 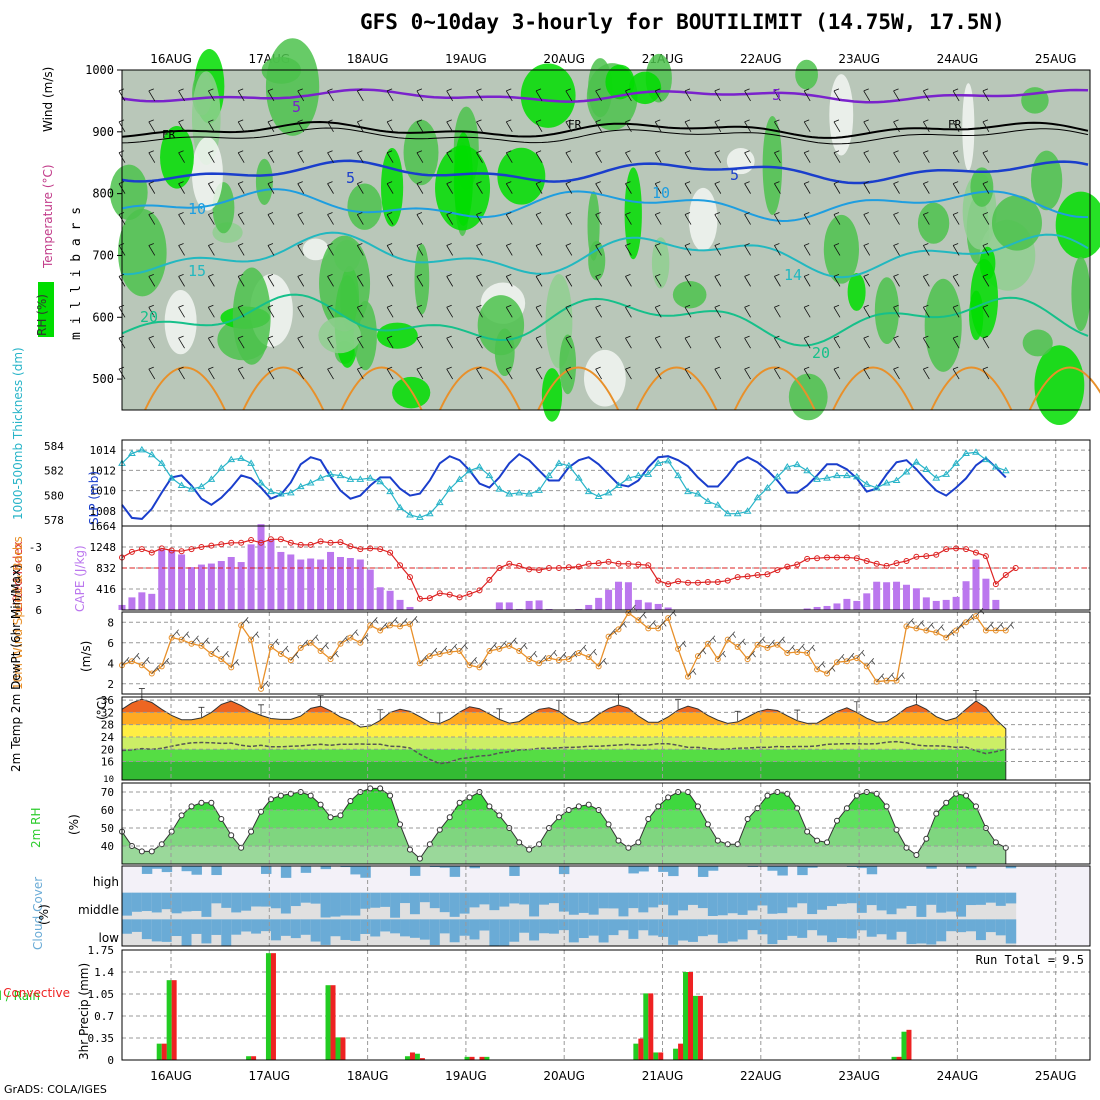 I want to click on date-label-bottom: 17AUG, so click(x=270, y=1076).